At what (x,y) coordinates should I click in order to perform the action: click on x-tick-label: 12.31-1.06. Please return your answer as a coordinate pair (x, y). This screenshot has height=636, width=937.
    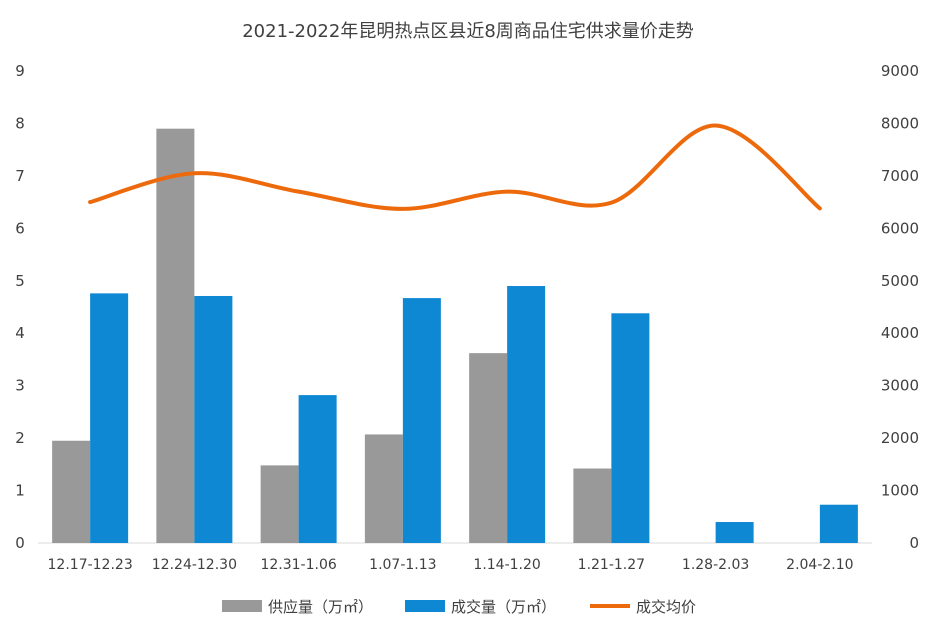
    Looking at the image, I should click on (298, 565).